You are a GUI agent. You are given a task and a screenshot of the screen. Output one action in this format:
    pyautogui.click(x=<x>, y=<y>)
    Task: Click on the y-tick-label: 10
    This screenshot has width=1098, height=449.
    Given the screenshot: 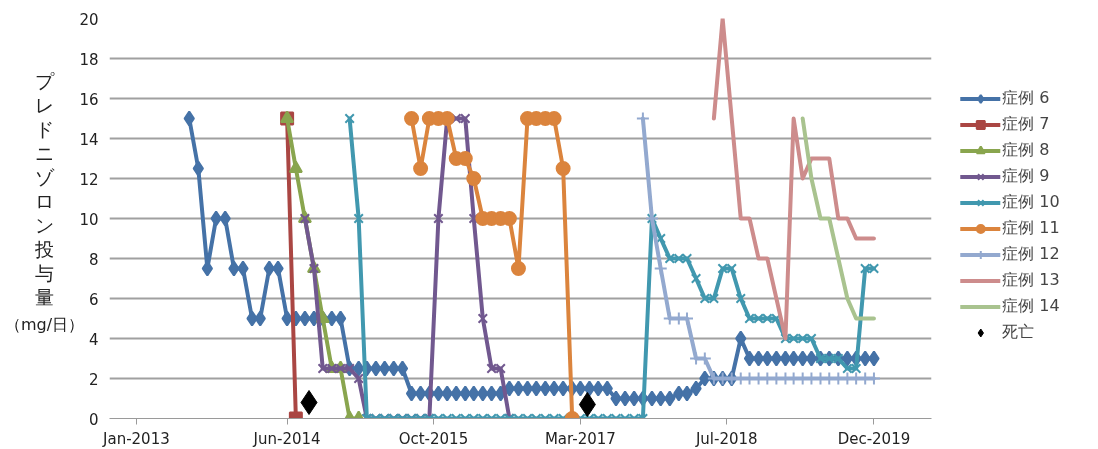 What is the action you would take?
    pyautogui.click(x=89, y=219)
    